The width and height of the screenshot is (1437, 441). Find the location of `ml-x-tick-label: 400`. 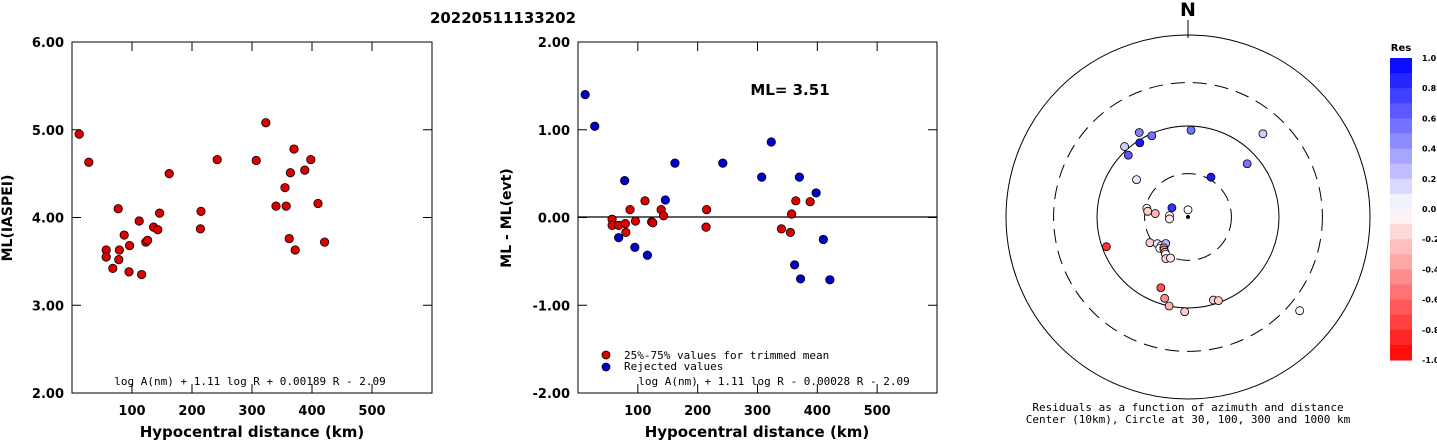

ml-x-tick-label: 400 is located at coordinates (311, 411).